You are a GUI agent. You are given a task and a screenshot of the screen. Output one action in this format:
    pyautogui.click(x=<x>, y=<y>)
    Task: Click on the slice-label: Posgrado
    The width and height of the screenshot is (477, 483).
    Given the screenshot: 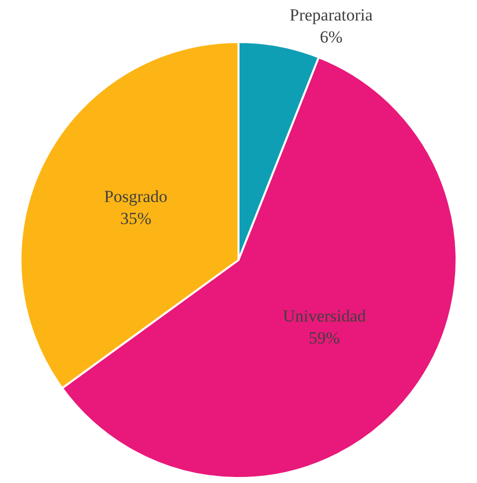 What is the action you would take?
    pyautogui.click(x=136, y=196)
    